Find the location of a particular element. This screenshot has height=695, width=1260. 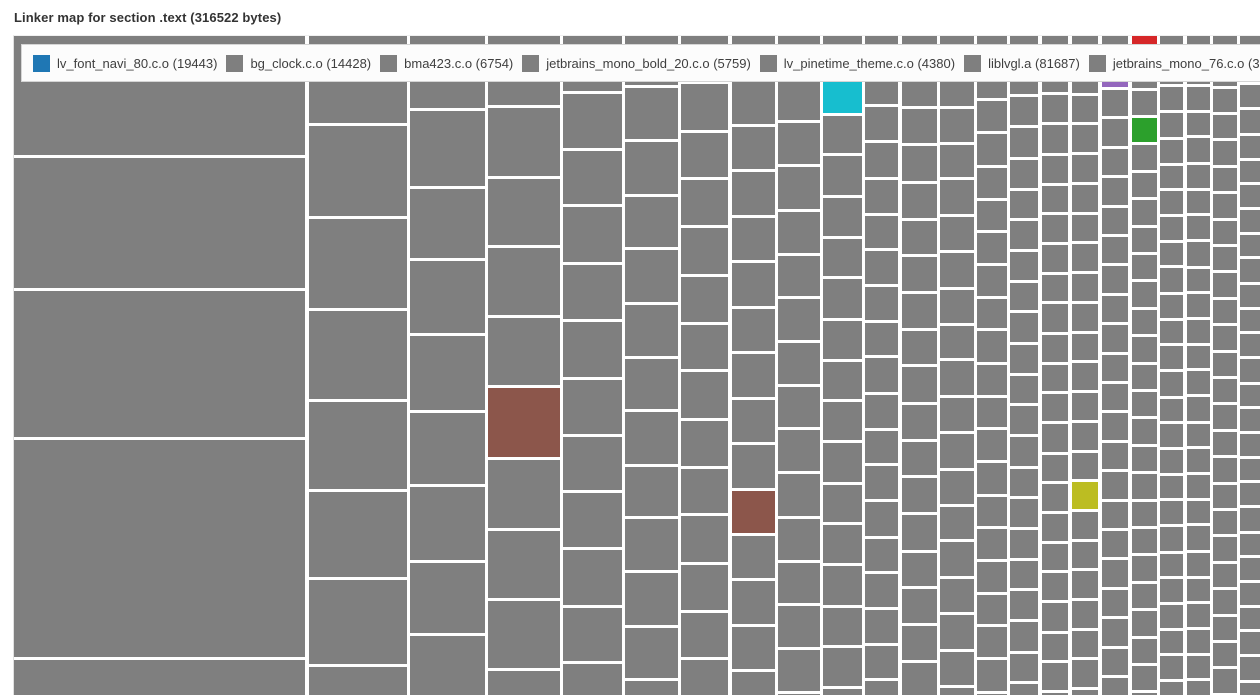

legend-item: liblvgl.a (81687) is located at coordinates (1022, 63).